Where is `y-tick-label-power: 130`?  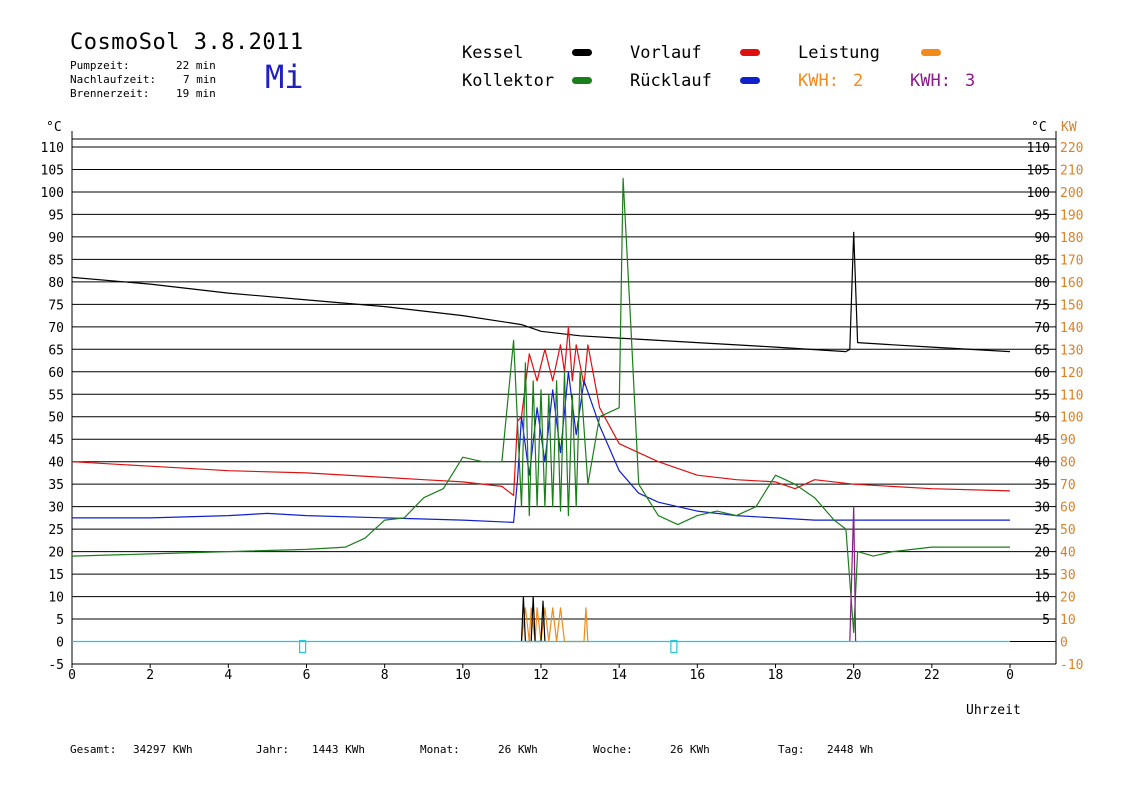 y-tick-label-power: 130 is located at coordinates (1071, 350).